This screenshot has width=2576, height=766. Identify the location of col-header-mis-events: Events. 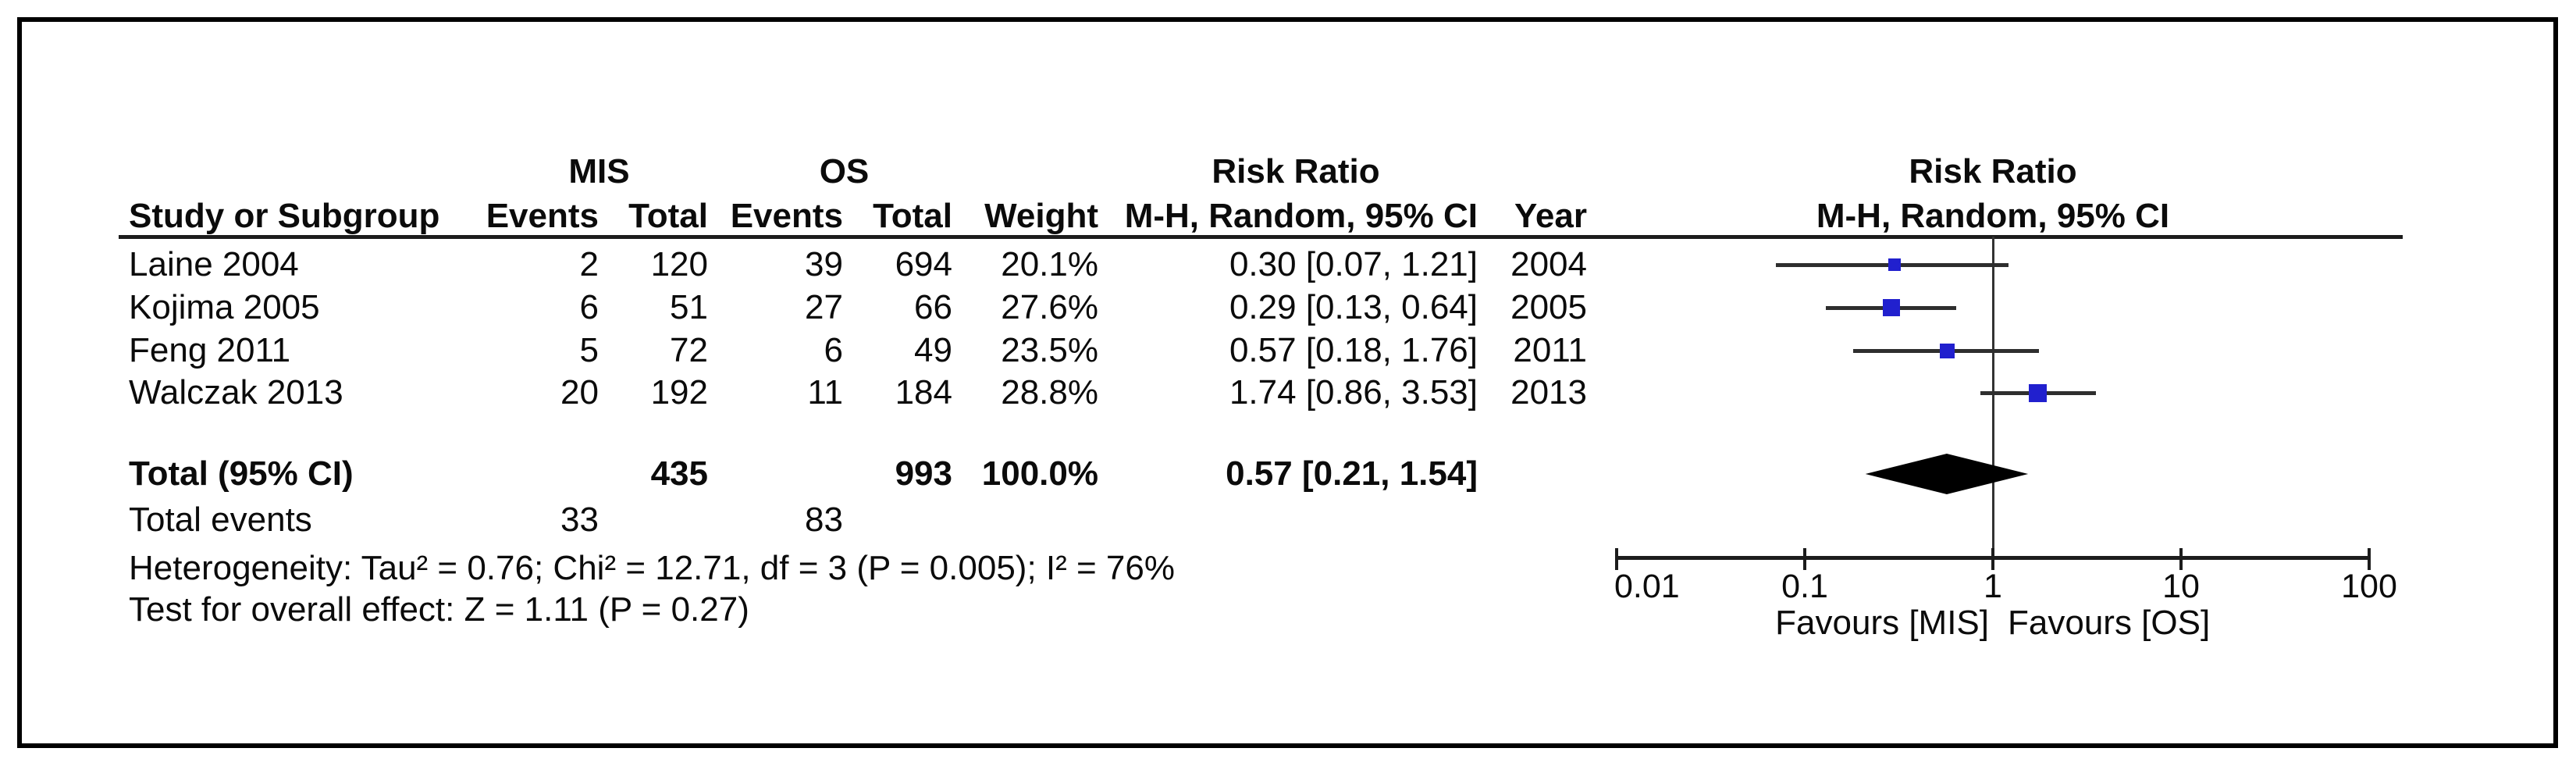
(542, 216).